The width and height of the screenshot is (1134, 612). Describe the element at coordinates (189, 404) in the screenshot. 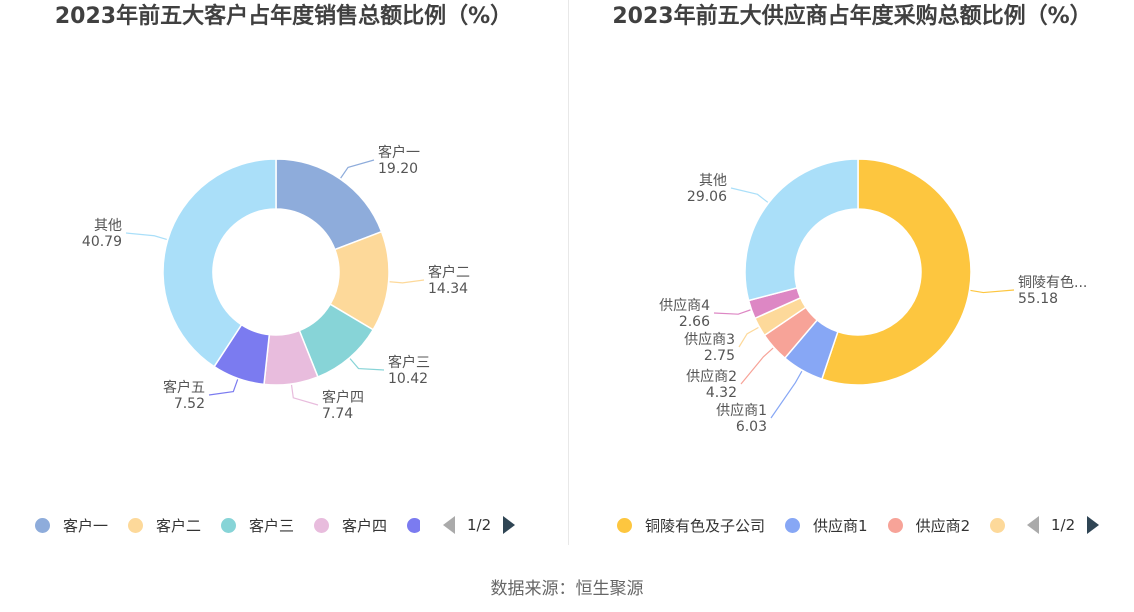

I see `slice-value-label: 7.52` at that location.